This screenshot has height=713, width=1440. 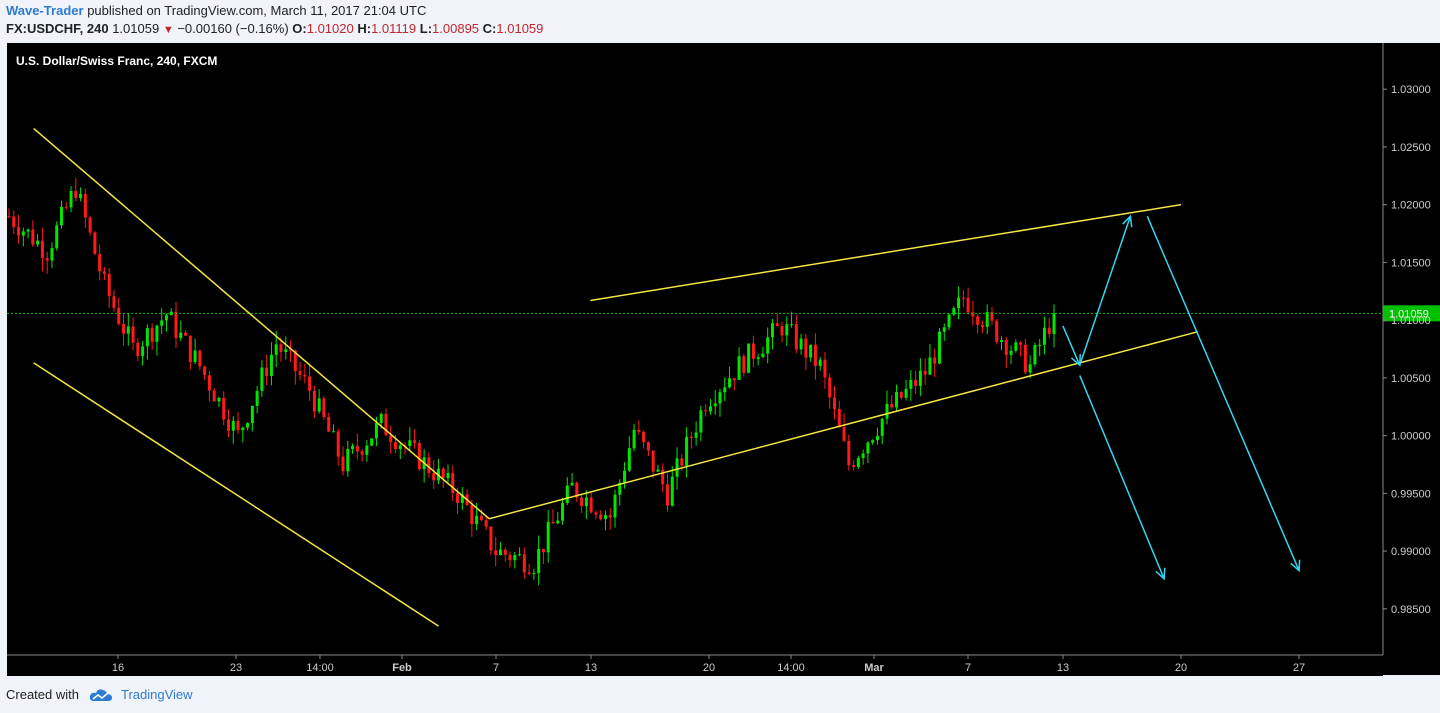 What do you see at coordinates (791, 668) in the screenshot?
I see `time-tick-label: 14:00` at bounding box center [791, 668].